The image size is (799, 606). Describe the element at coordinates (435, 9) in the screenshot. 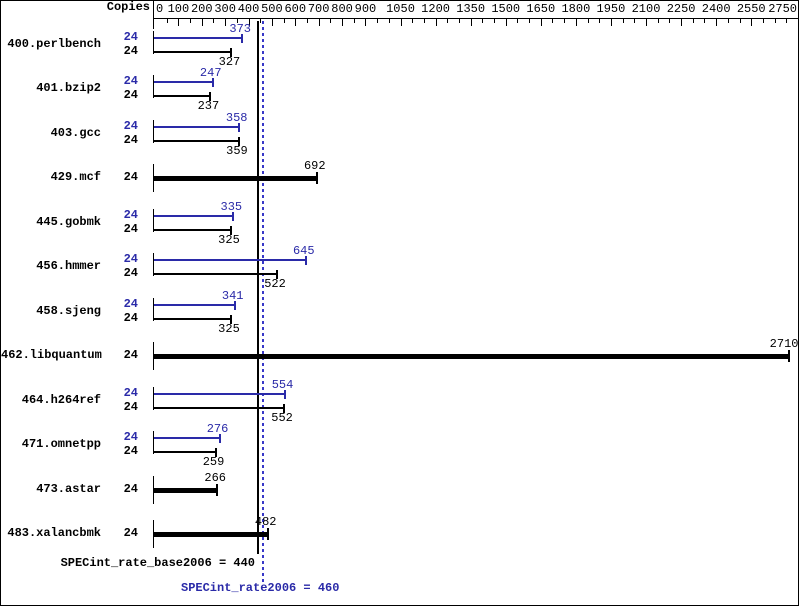

I see `axis-tick-label: 1200` at that location.